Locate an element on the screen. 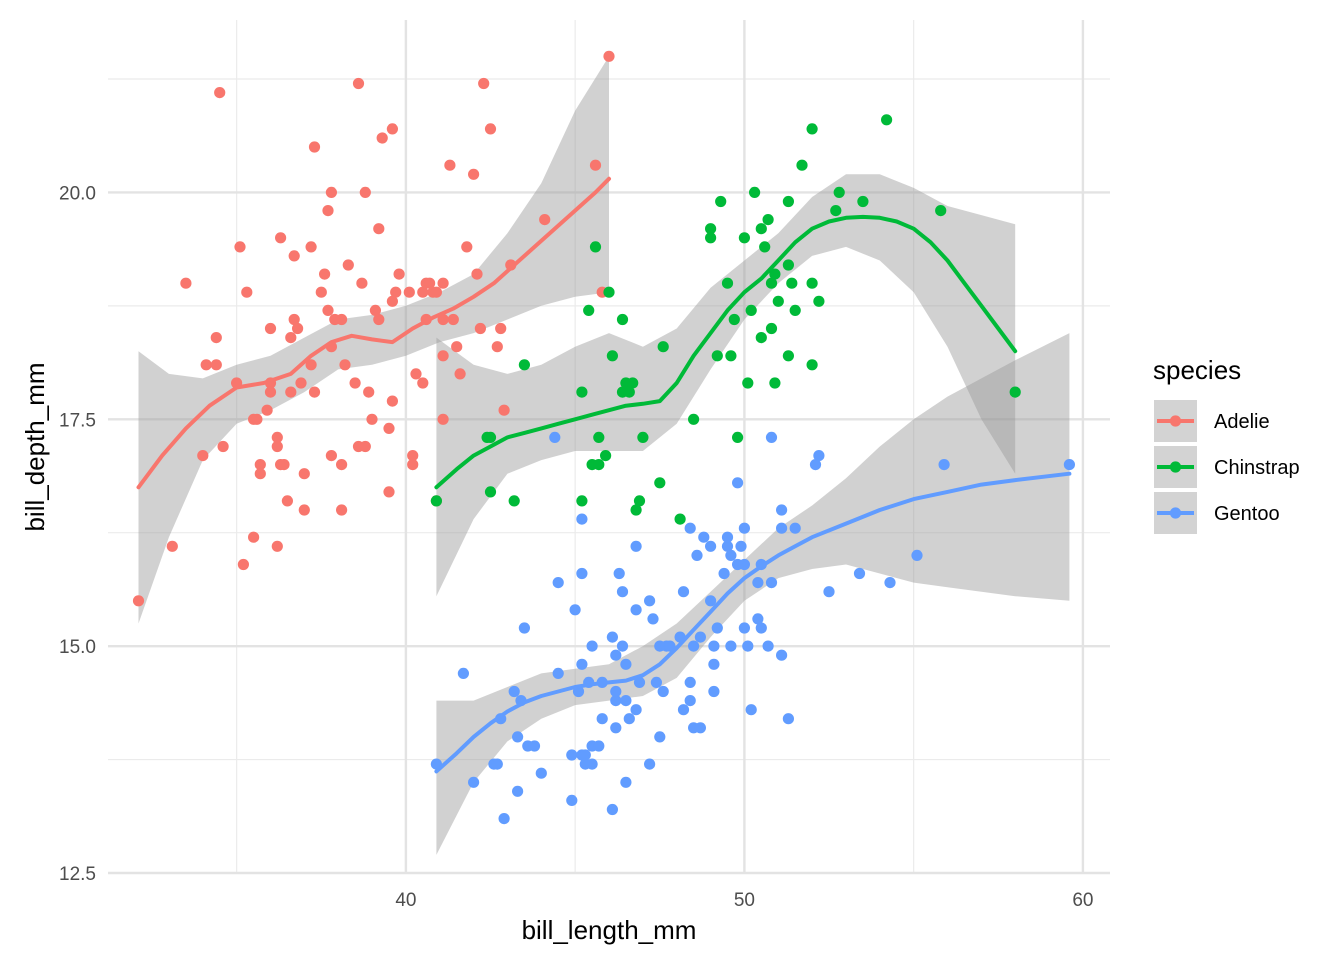  x-tick-label: 60 is located at coordinates (1082, 900).